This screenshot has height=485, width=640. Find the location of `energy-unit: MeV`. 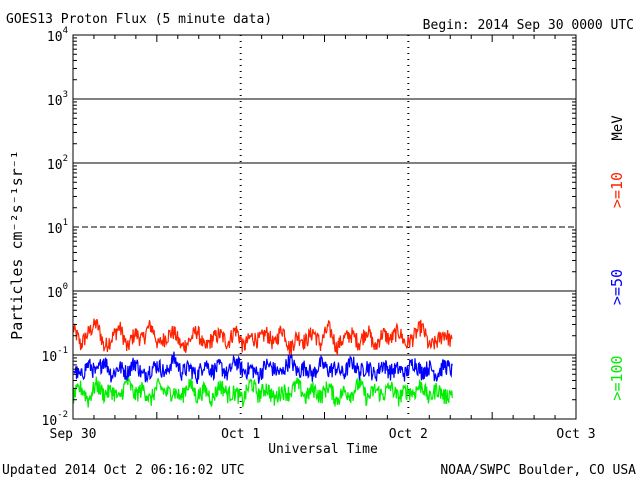

energy-unit: MeV is located at coordinates (618, 128).